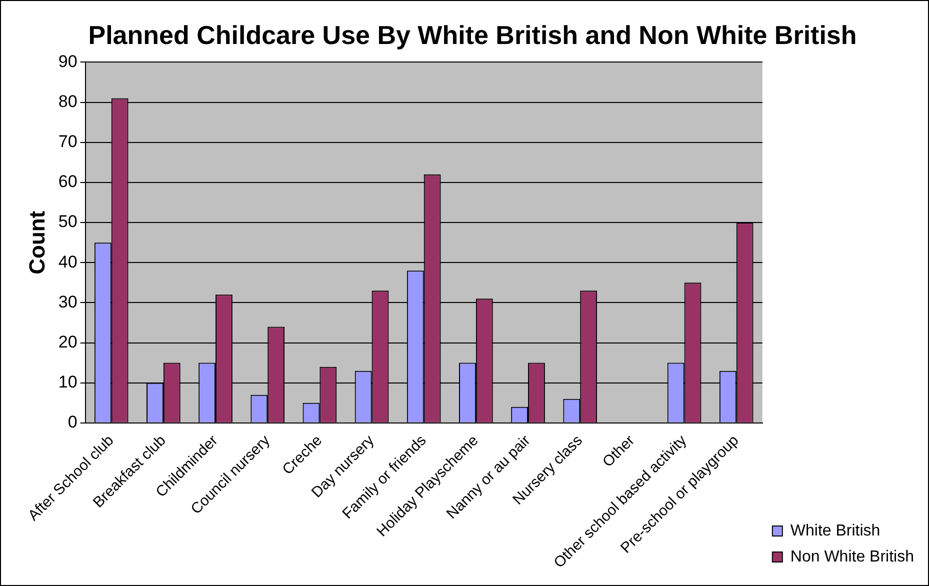 Image resolution: width=929 pixels, height=586 pixels. Describe the element at coordinates (37, 242) in the screenshot. I see `y-axis-title: Count` at that location.